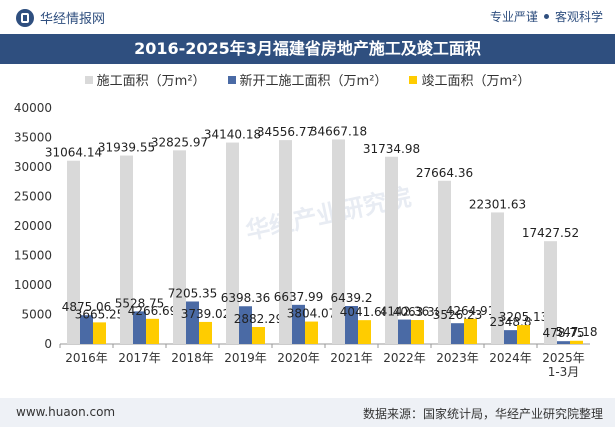  What do you see at coordinates (458, 315) in the screenshot?
I see `data-label-new-construction: 3526.23` at bounding box center [458, 315].